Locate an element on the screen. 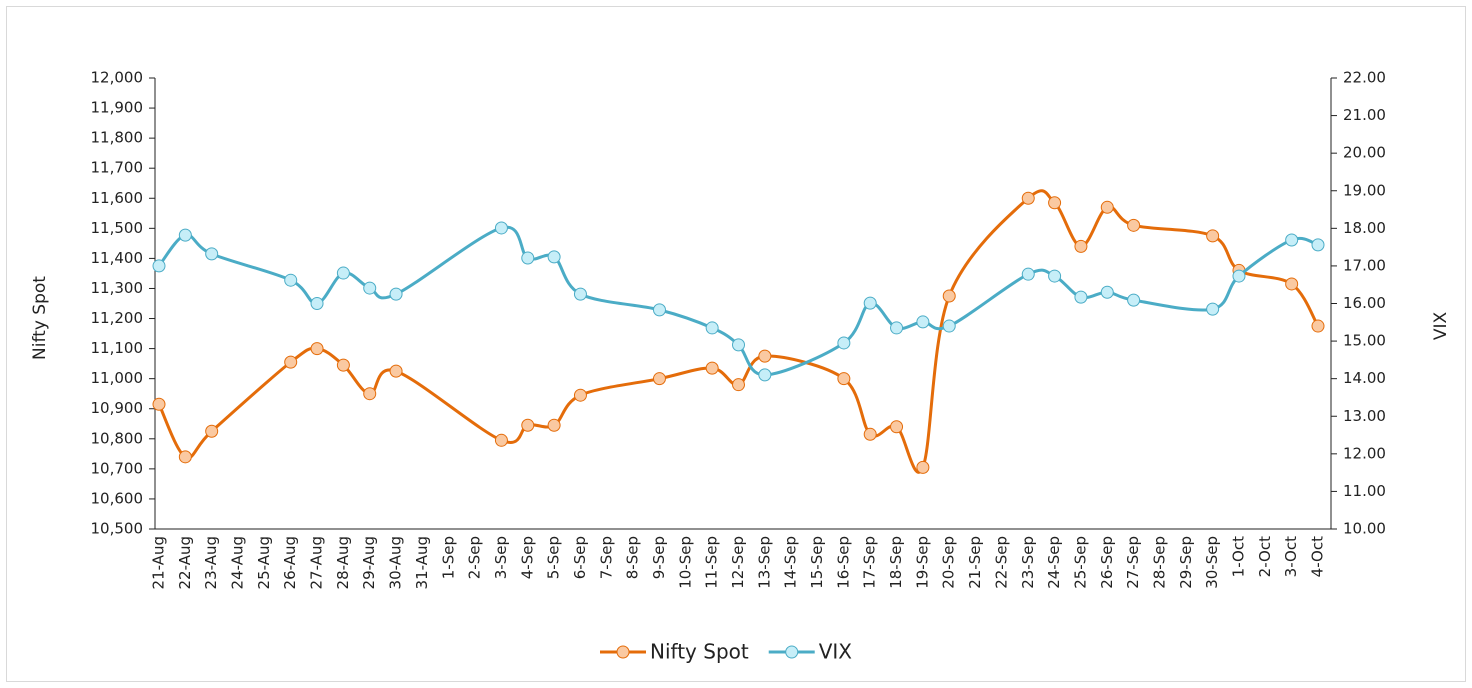 This screenshot has width=1472, height=688. x-tick-label: 28-Sep is located at coordinates (1159, 562).